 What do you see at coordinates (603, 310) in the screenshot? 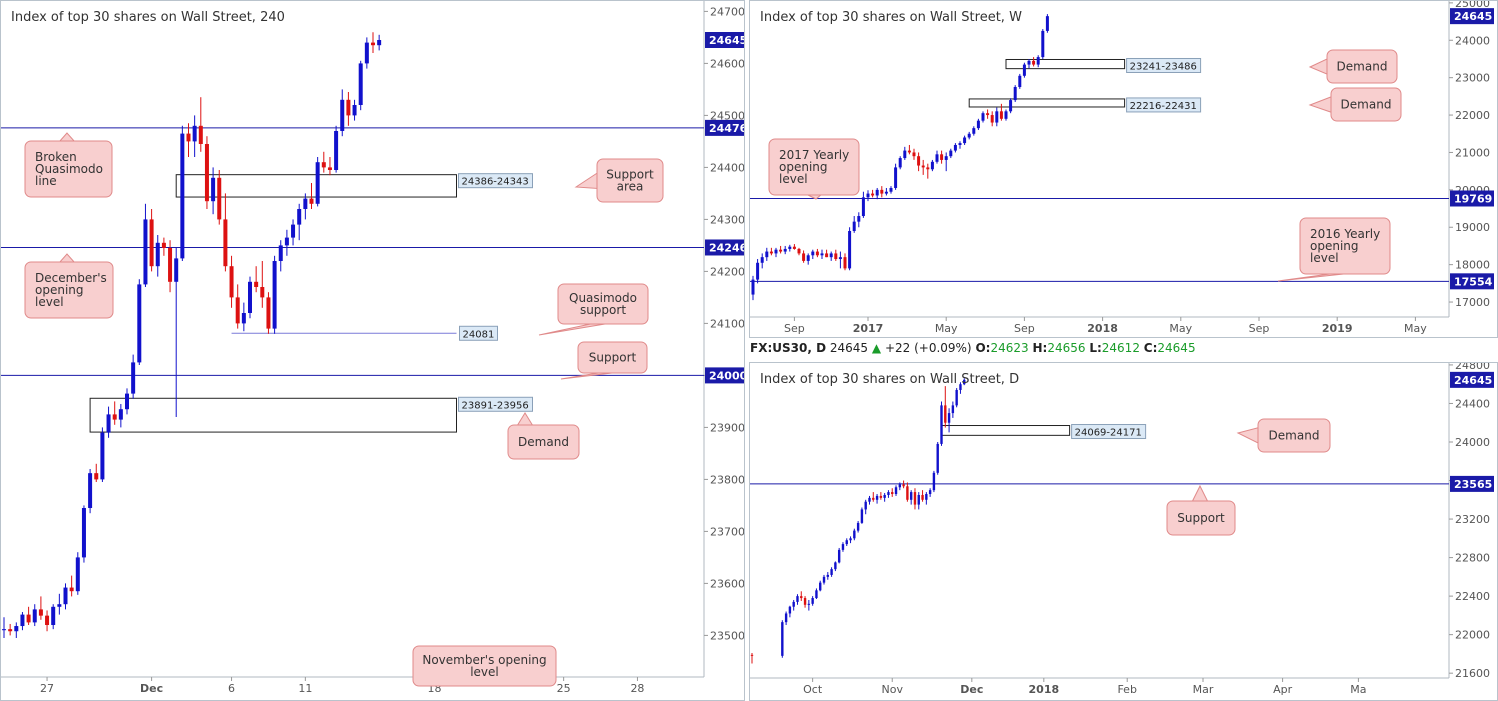
I see `callout-quasimodo-support-line: support` at bounding box center [603, 310].